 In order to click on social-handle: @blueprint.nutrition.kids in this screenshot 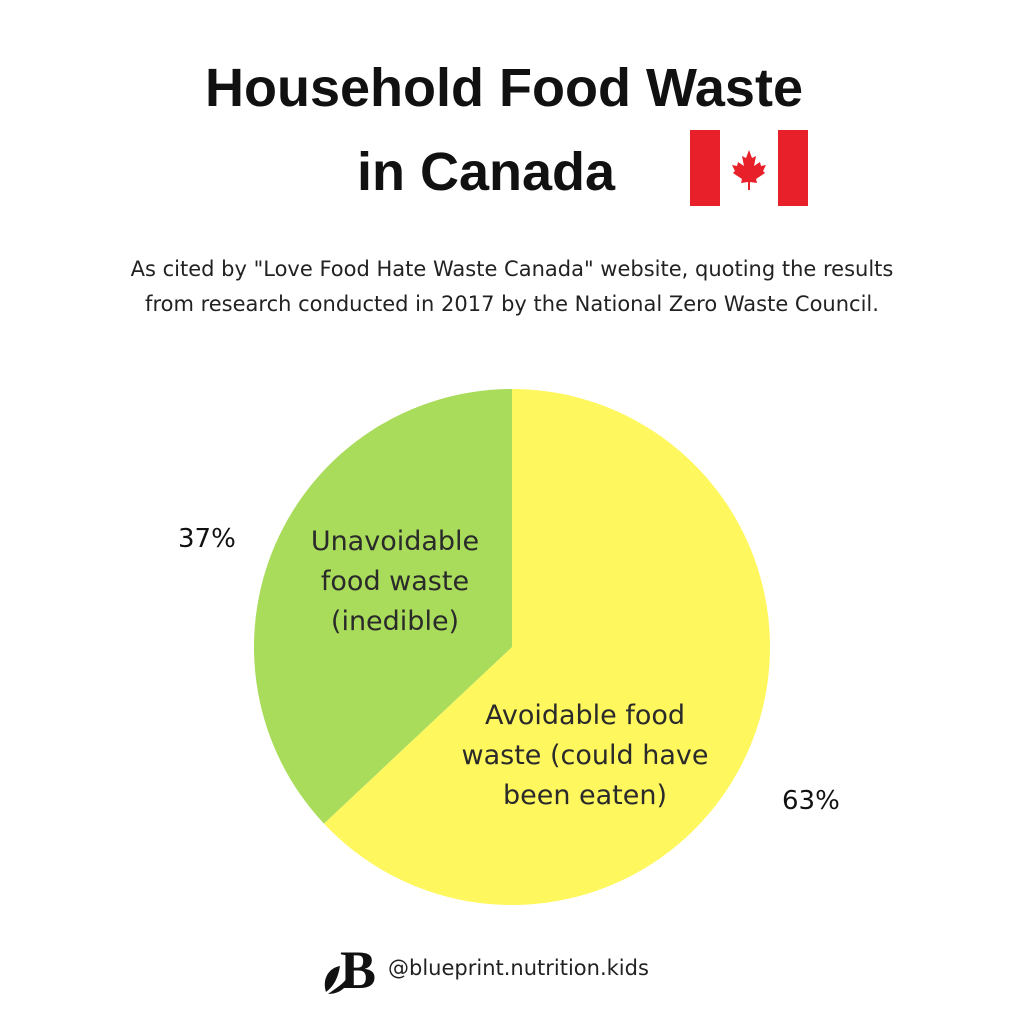, I will do `click(518, 968)`.